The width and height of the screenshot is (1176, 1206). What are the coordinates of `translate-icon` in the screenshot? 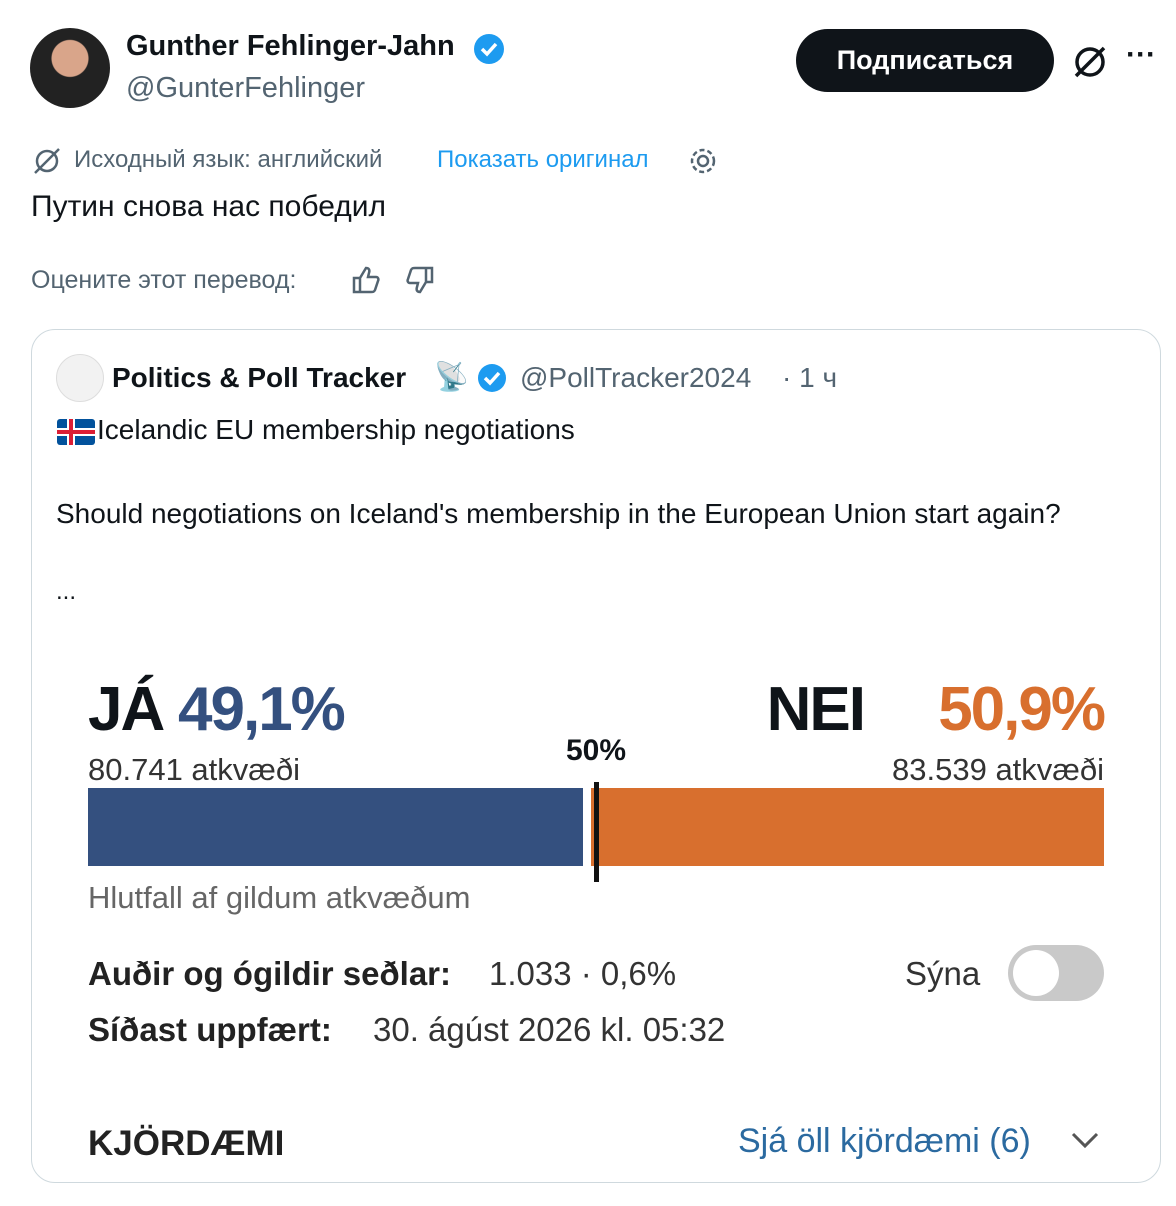 It's located at (1090, 62).